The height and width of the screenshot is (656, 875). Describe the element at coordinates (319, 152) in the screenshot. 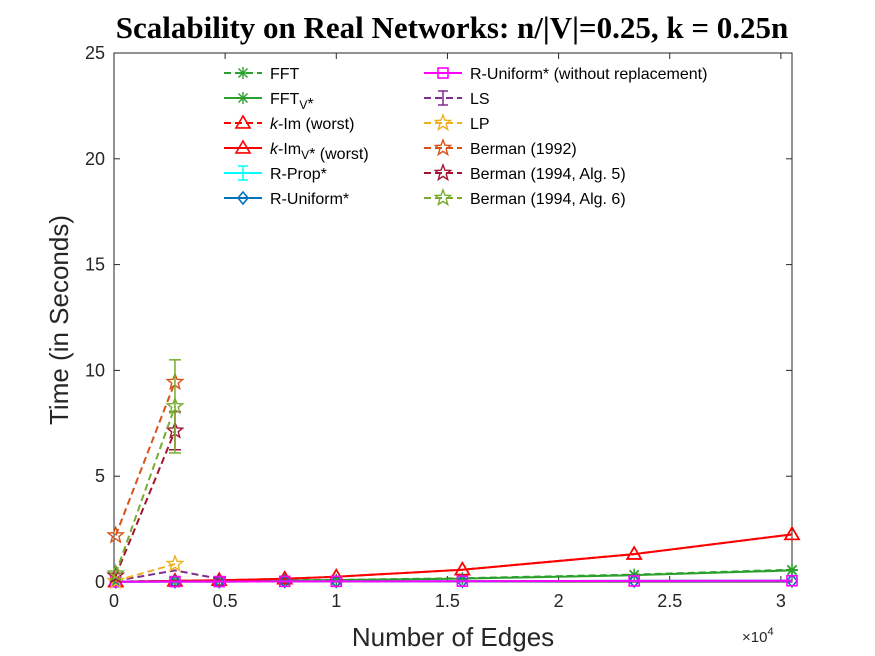

I see `legend-label: k-ImV* (worst)` at that location.